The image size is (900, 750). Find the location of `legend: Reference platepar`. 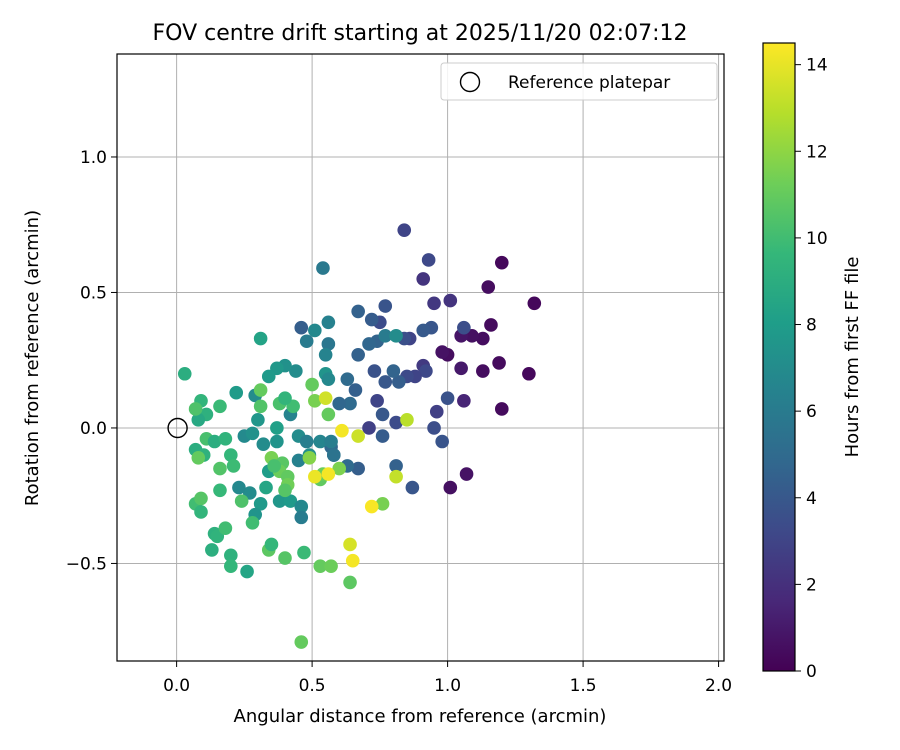

legend: Reference platepar is located at coordinates (579, 81).